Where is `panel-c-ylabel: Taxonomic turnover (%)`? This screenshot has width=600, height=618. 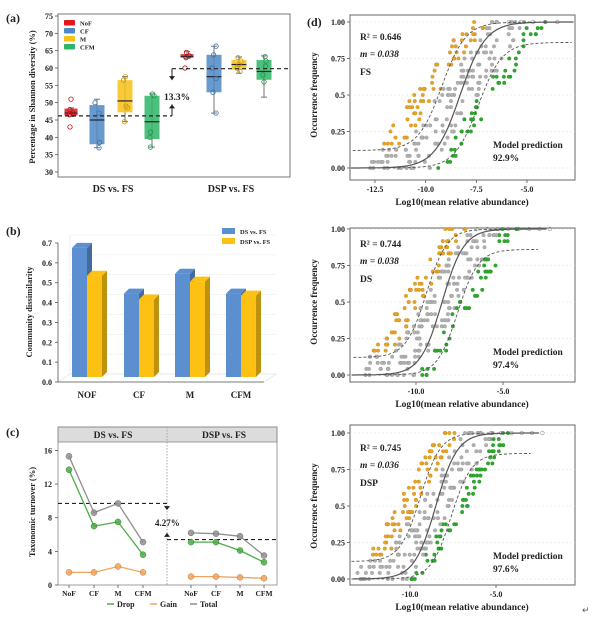
panel-c-ylabel: Taxonomic turnover (%) is located at coordinates (32, 512).